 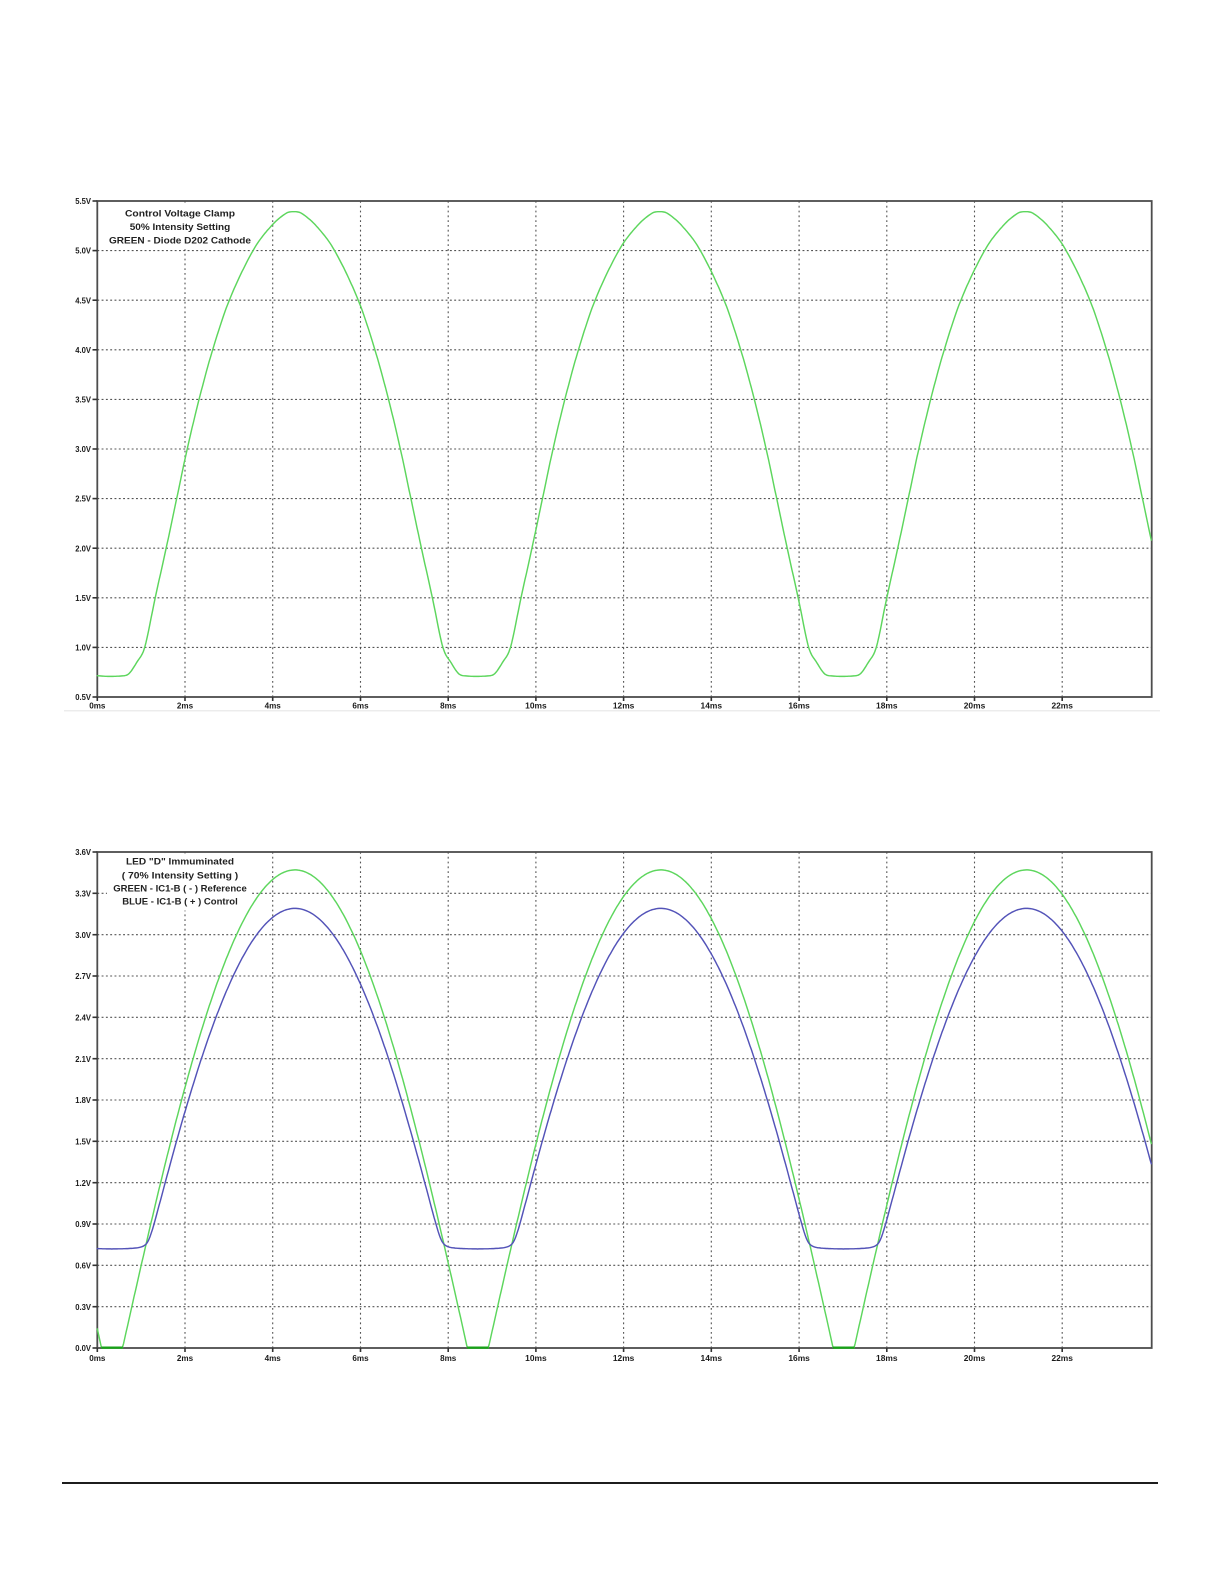 What do you see at coordinates (83, 1059) in the screenshot?
I see `svg-text: 2.1V` at bounding box center [83, 1059].